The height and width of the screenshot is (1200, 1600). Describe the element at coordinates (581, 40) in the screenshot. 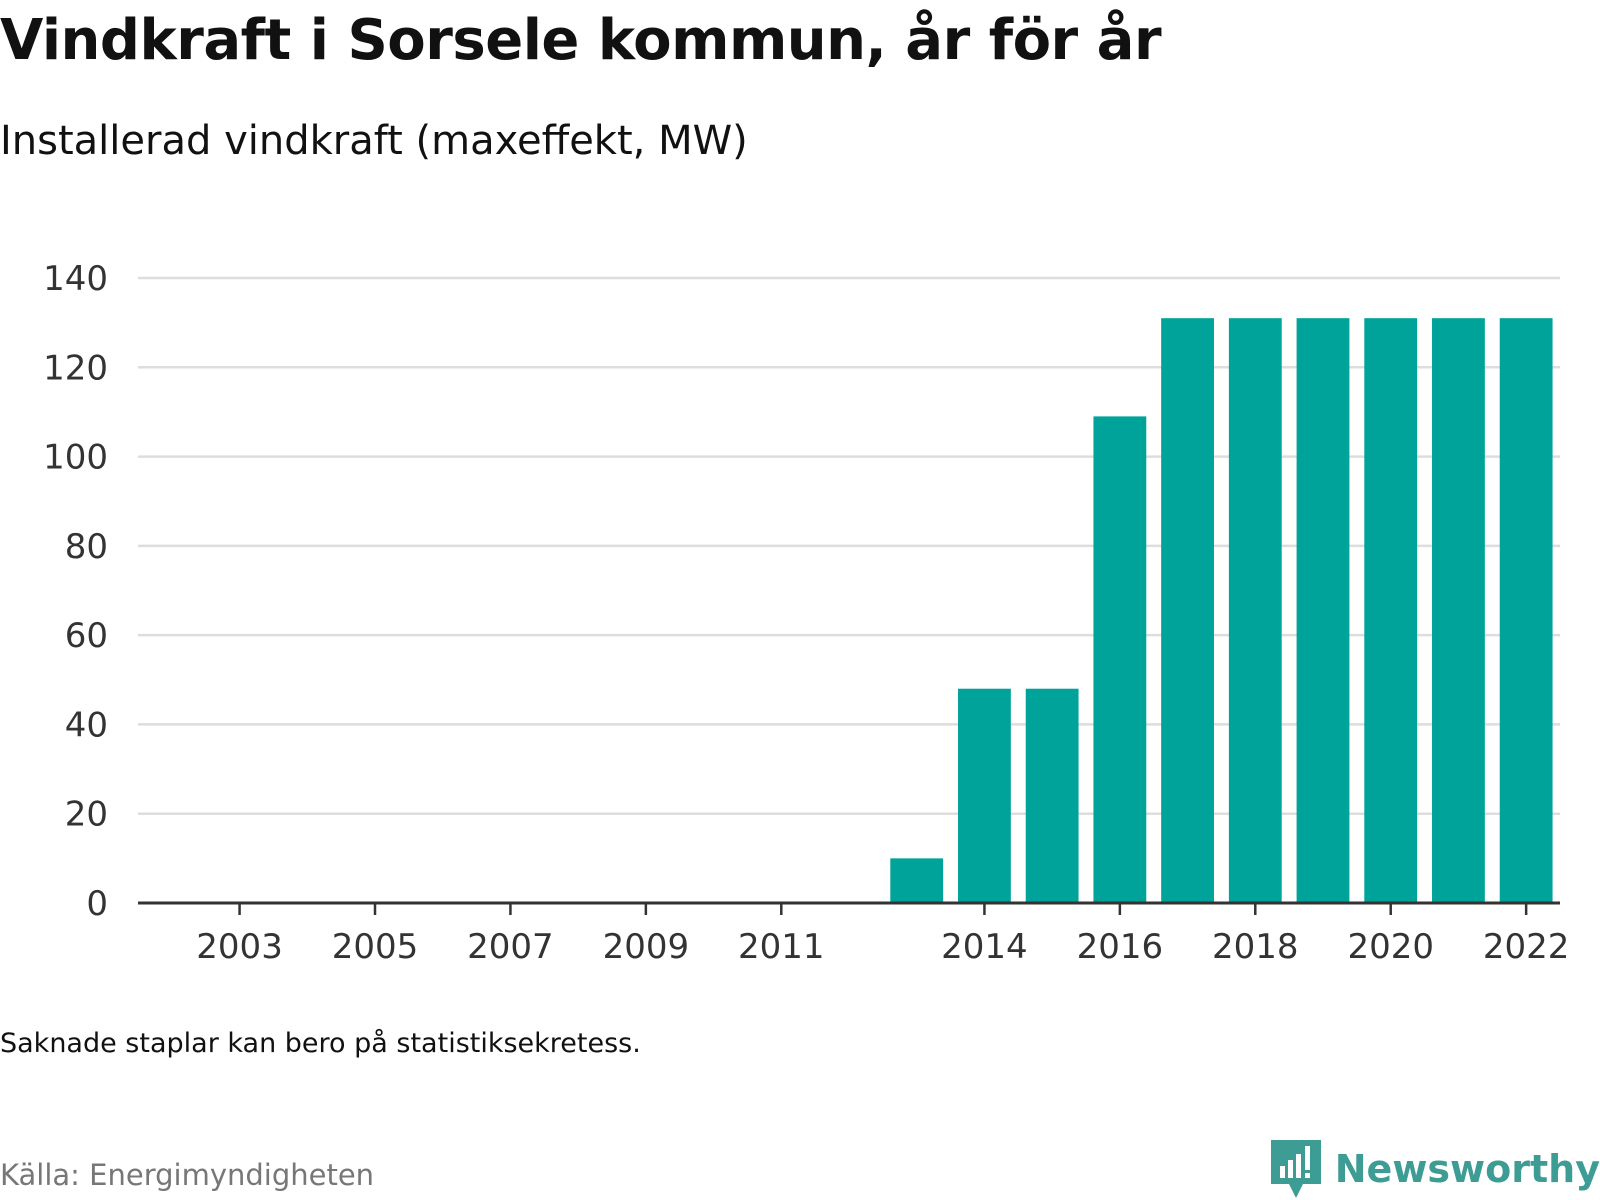

I see `chart-title: Vindkraft i Sorsele kommun, år för år` at that location.